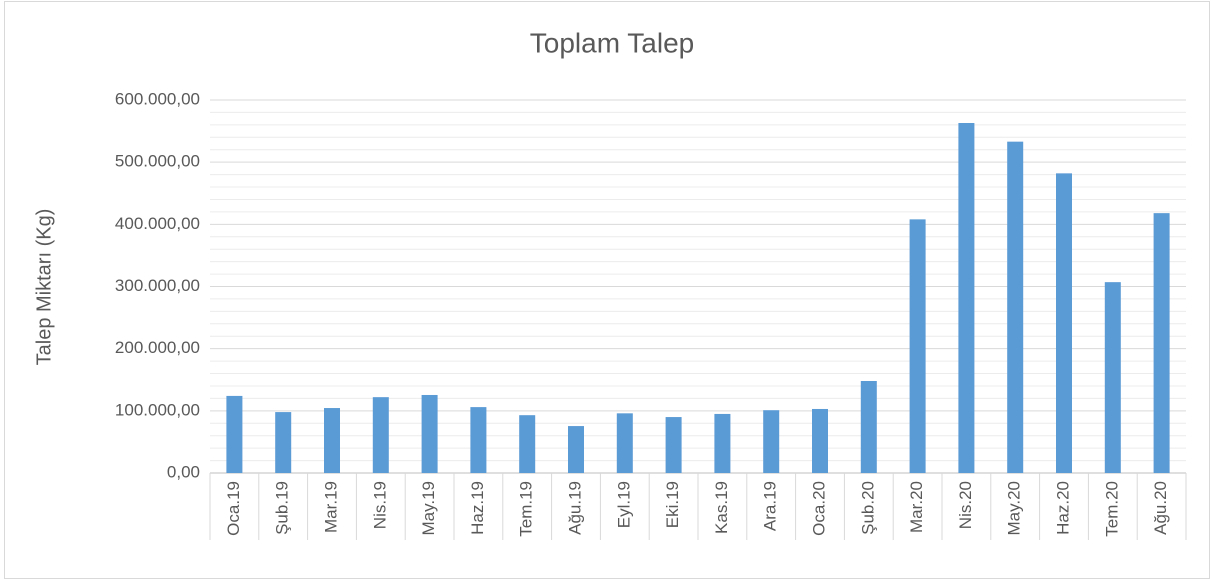 This screenshot has width=1215, height=581. What do you see at coordinates (721, 507) in the screenshot?
I see `x-tick-label: Kas.19` at bounding box center [721, 507].